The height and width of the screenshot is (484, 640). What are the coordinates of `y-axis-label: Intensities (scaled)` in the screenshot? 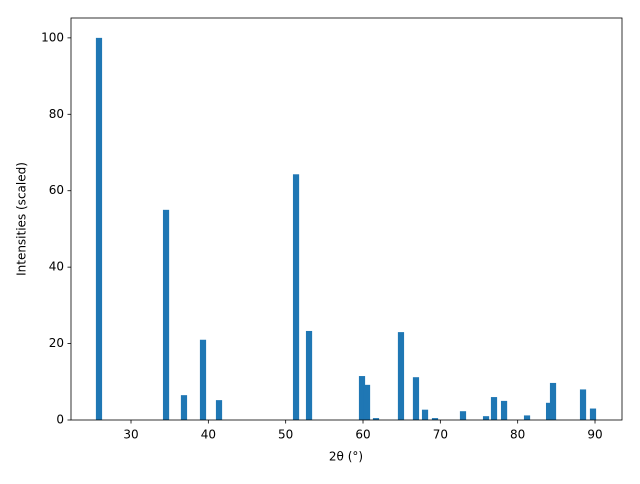 It's located at (22, 219).